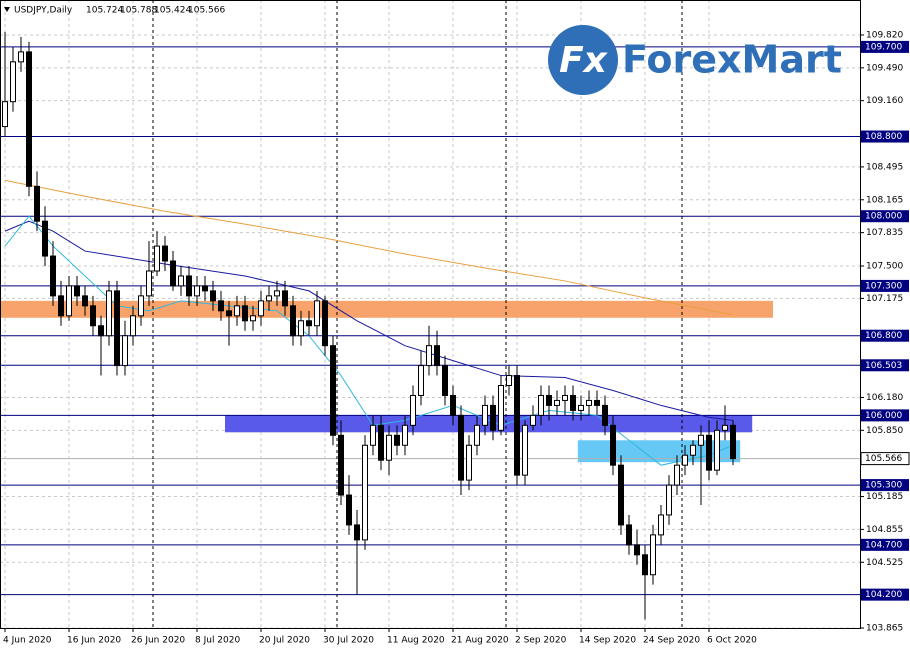 The height and width of the screenshot is (650, 910). Describe the element at coordinates (607, 641) in the screenshot. I see `x-tick-label: 14 Sep 2020` at that location.